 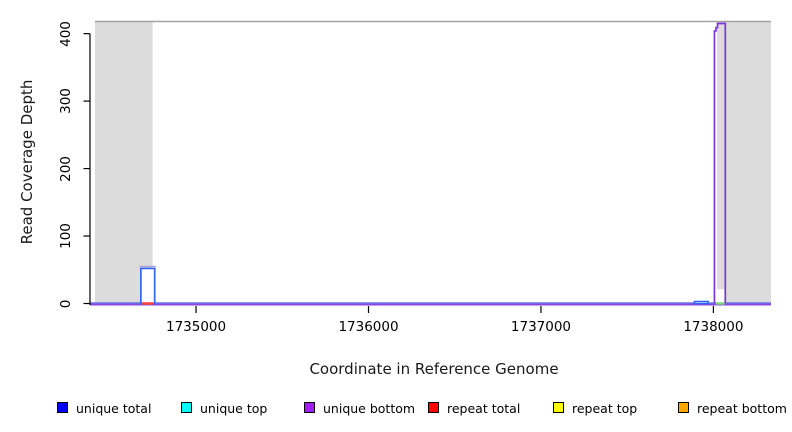 What do you see at coordinates (713, 327) in the screenshot?
I see `x-tick-label: 1738000` at bounding box center [713, 327].